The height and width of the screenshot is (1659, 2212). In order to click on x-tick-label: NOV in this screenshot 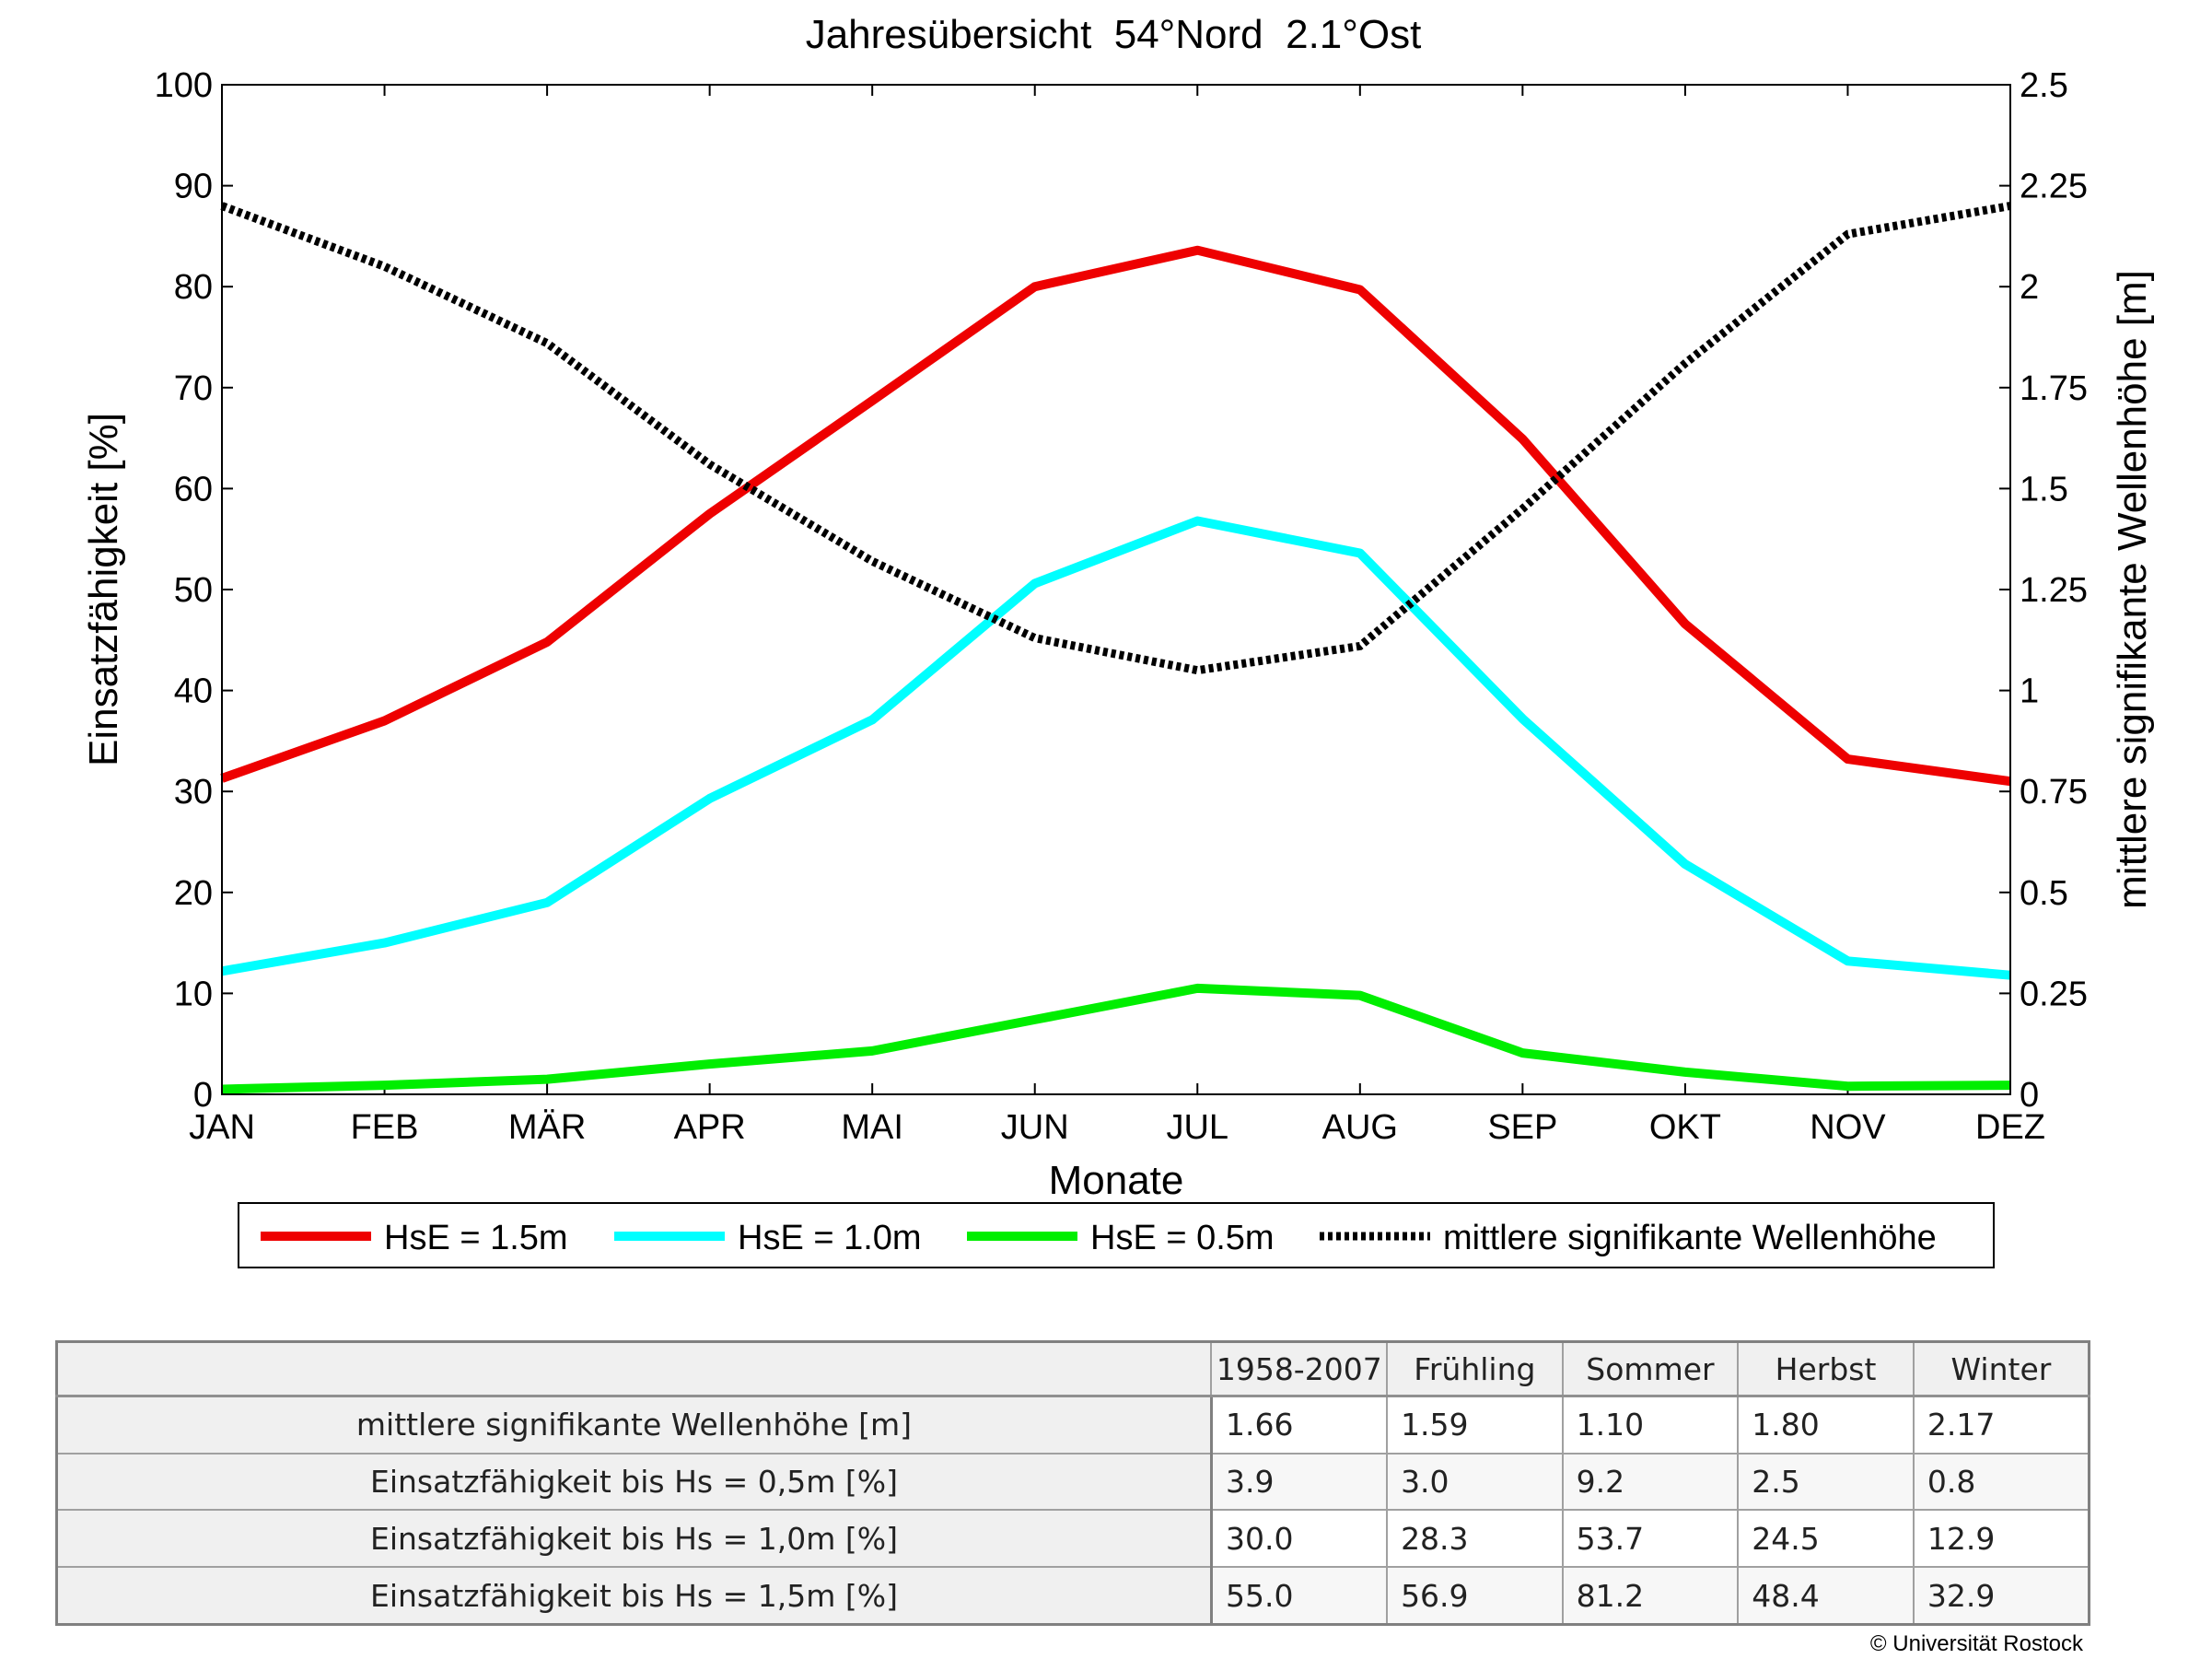, I will do `click(1848, 1127)`.